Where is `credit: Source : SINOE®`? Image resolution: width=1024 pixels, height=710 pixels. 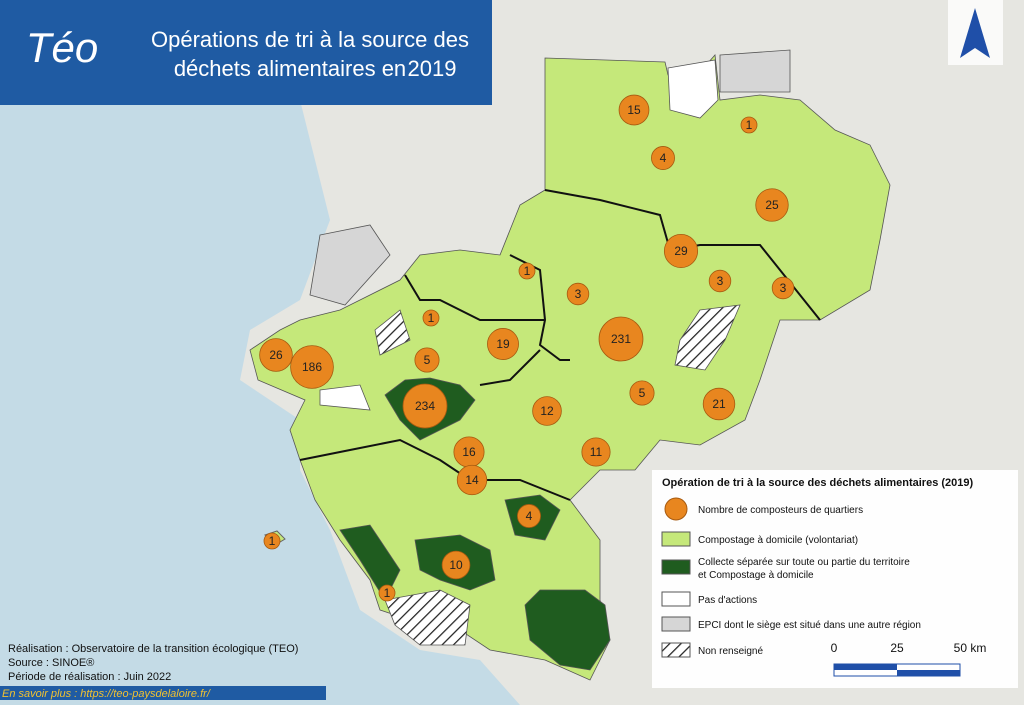 credit: Source : SINOE® is located at coordinates (51, 663).